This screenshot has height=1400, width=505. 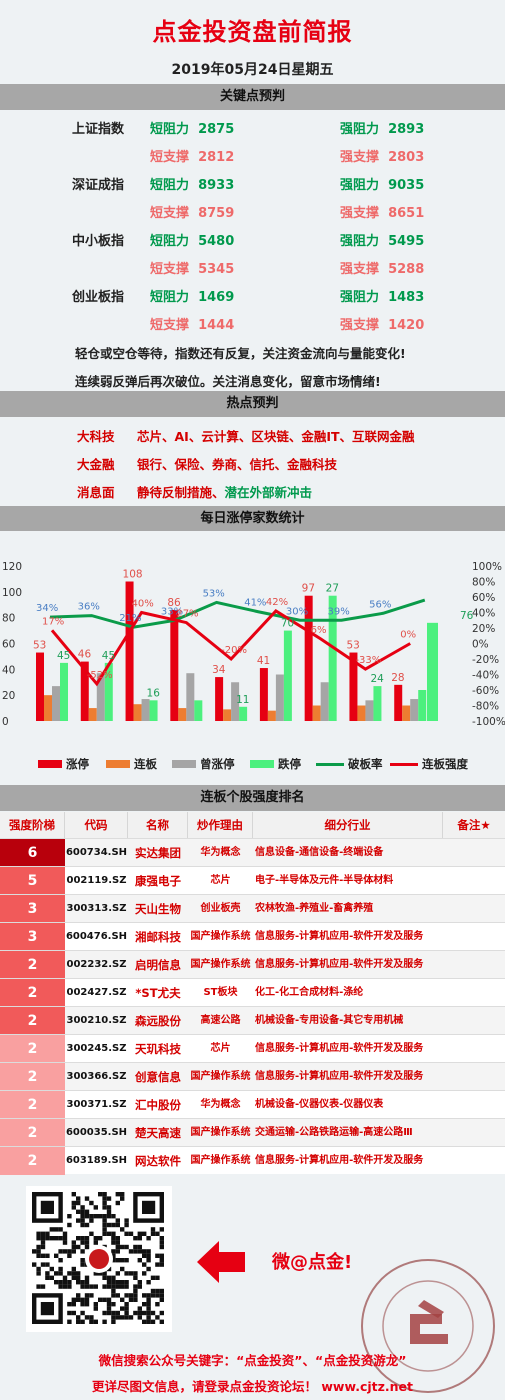 I want to click on strong-support: 强支撑 5288, so click(x=382, y=269).